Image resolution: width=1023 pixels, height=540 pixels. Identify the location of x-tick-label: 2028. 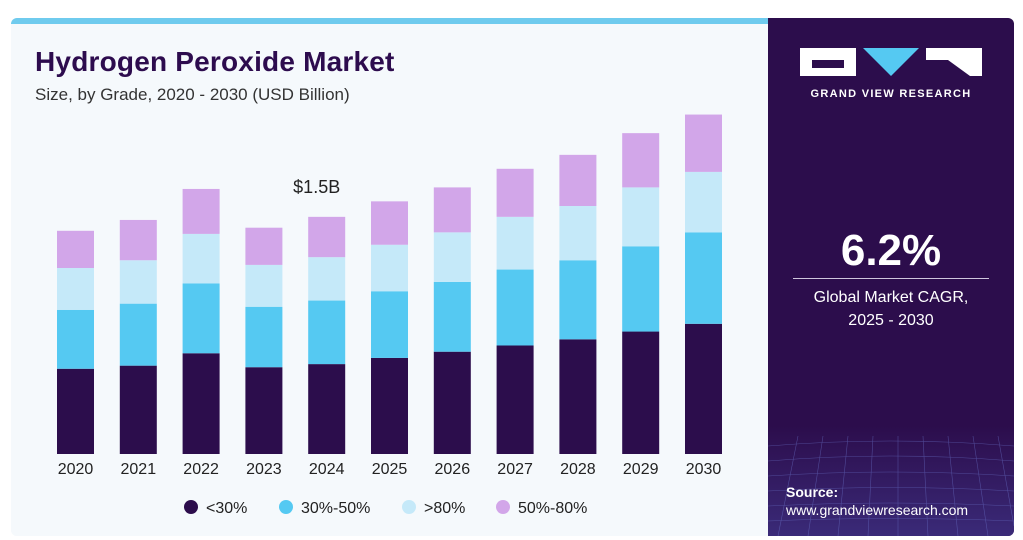
(578, 469).